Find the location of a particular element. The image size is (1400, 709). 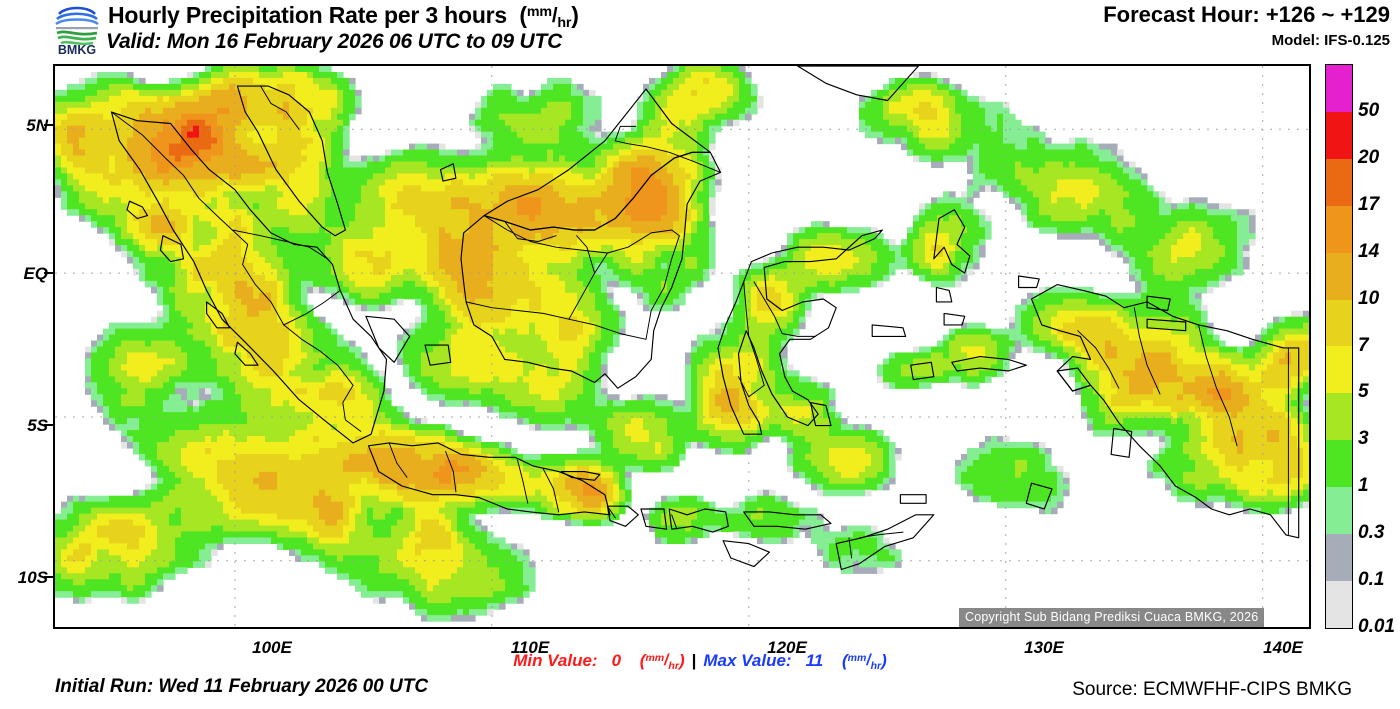

colorbar-label: 0.3 is located at coordinates (1371, 533).